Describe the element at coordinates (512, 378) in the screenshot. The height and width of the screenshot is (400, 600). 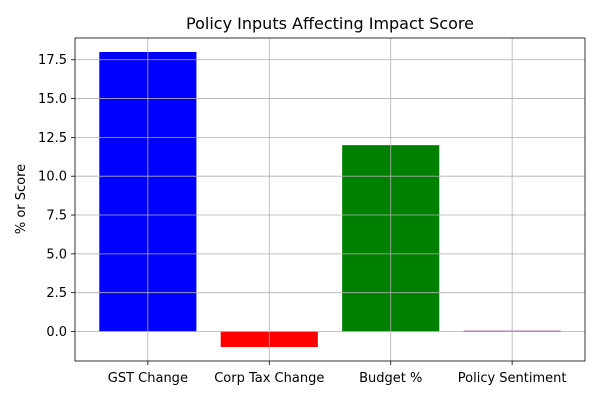
I see `x-tick-label-3: Policy Sentiment` at that location.